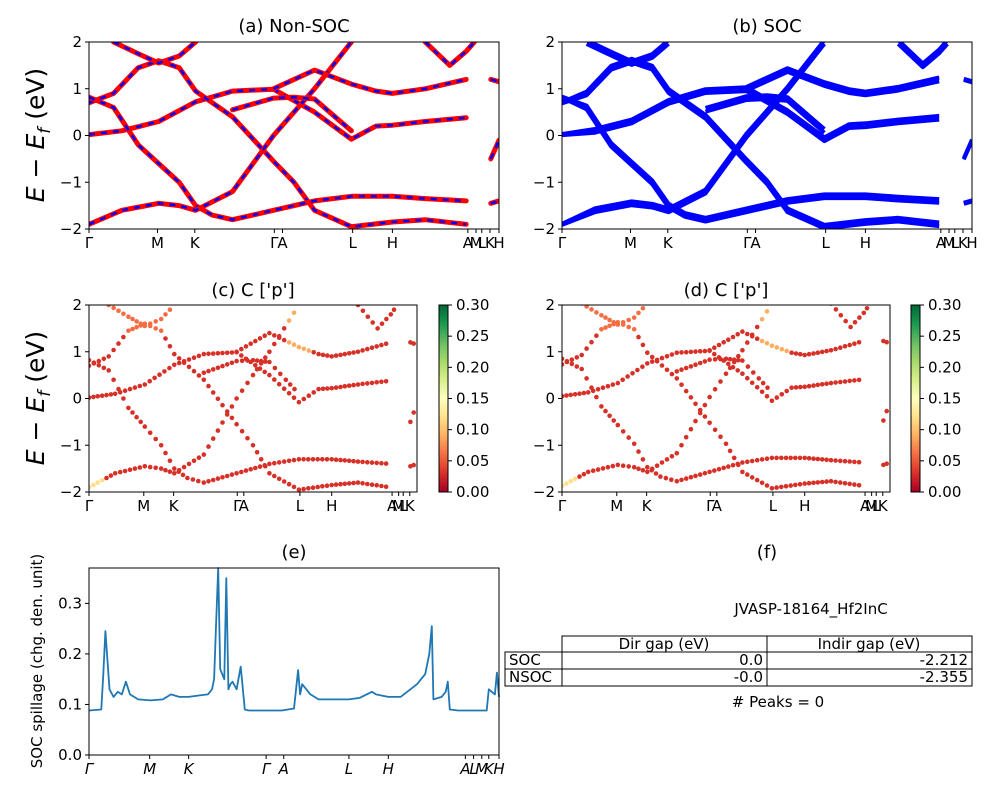  I want to click on panel-a-yticks: −2 −1 0 1 2, so click(74, 135).